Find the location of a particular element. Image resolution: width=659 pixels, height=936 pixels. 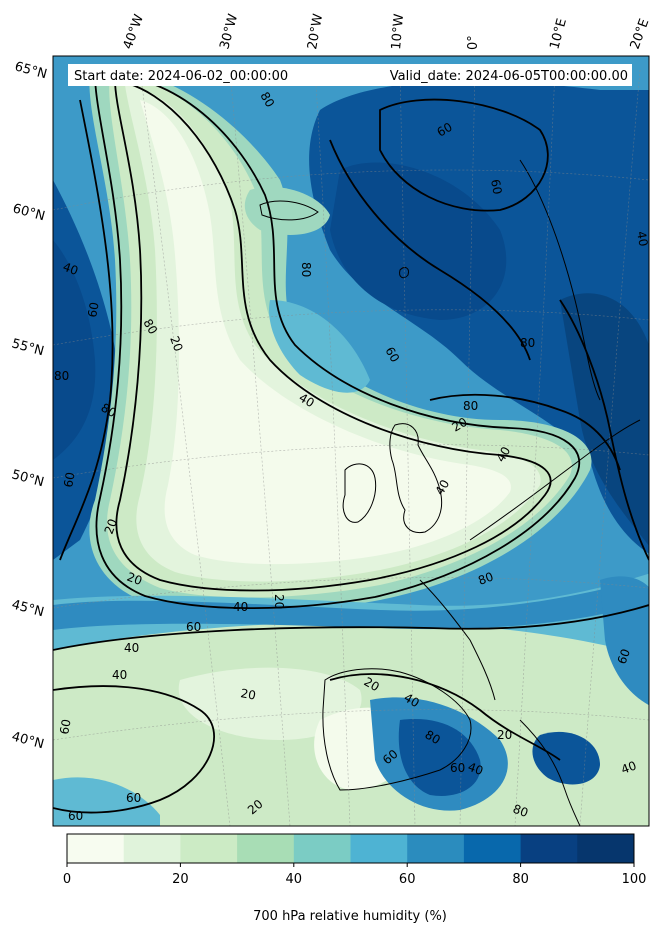

humid-core-west is located at coordinates (74, 350).